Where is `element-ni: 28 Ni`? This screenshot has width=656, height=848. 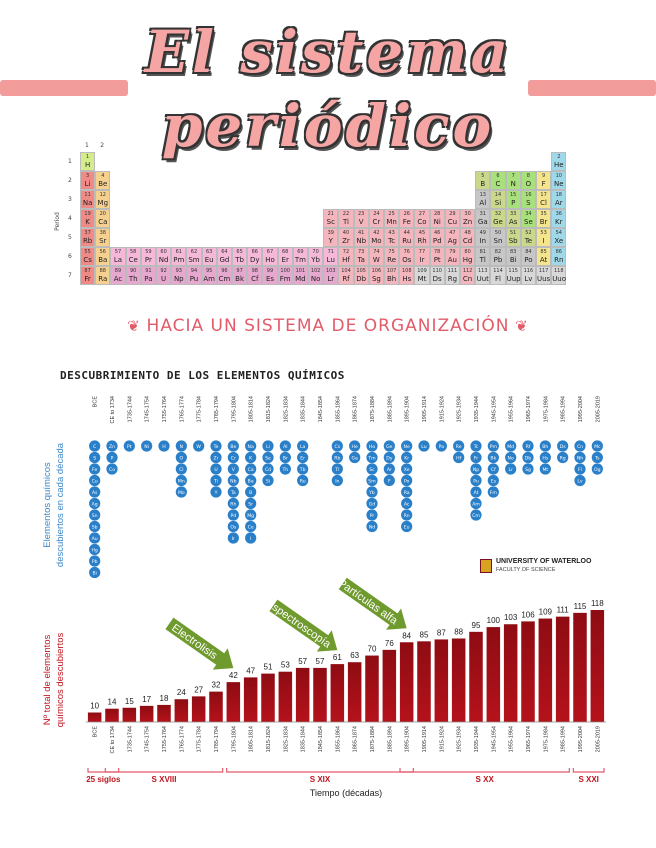 element-ni: 28 Ni is located at coordinates (437, 218).